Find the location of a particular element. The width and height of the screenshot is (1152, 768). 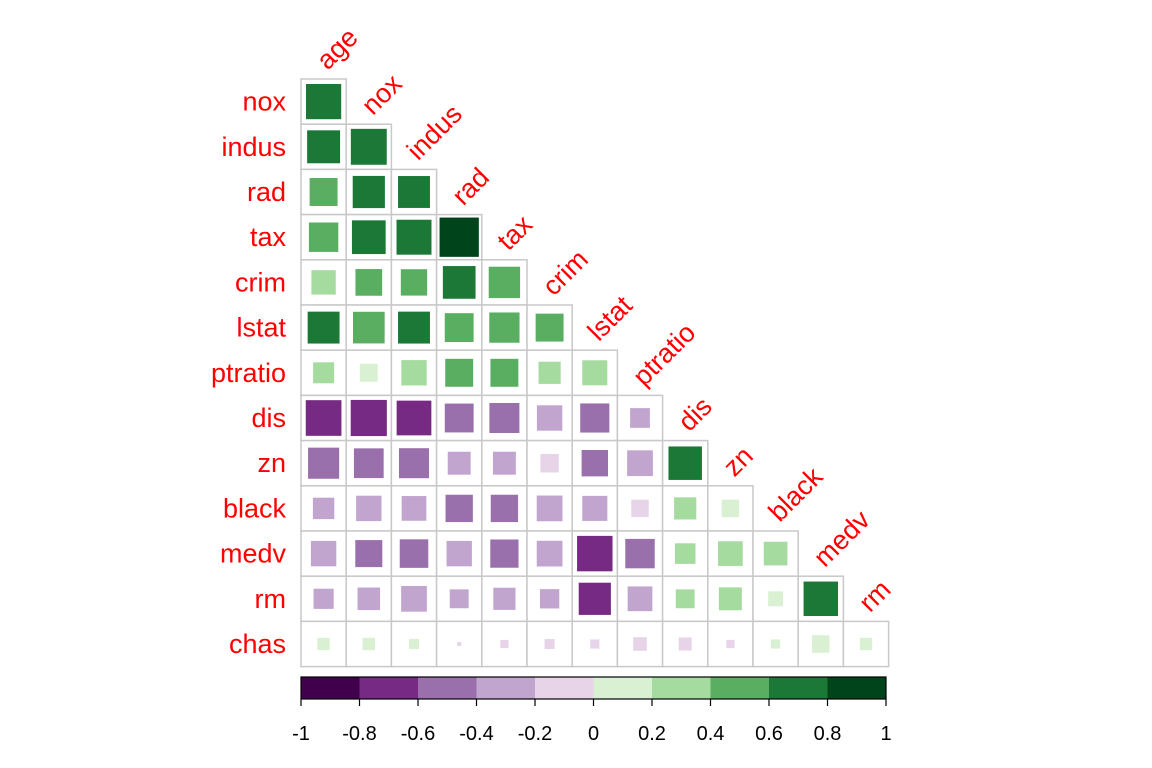

corr-square-chas-age is located at coordinates (323, 644).